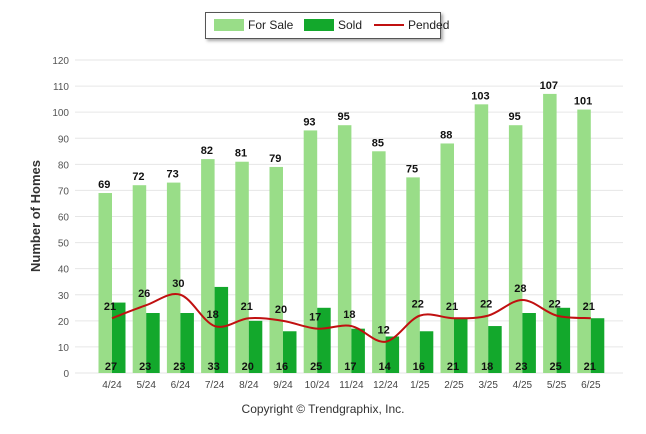 The image size is (646, 434). What do you see at coordinates (249, 385) in the screenshot?
I see `x-tick-label: 8/24` at bounding box center [249, 385].